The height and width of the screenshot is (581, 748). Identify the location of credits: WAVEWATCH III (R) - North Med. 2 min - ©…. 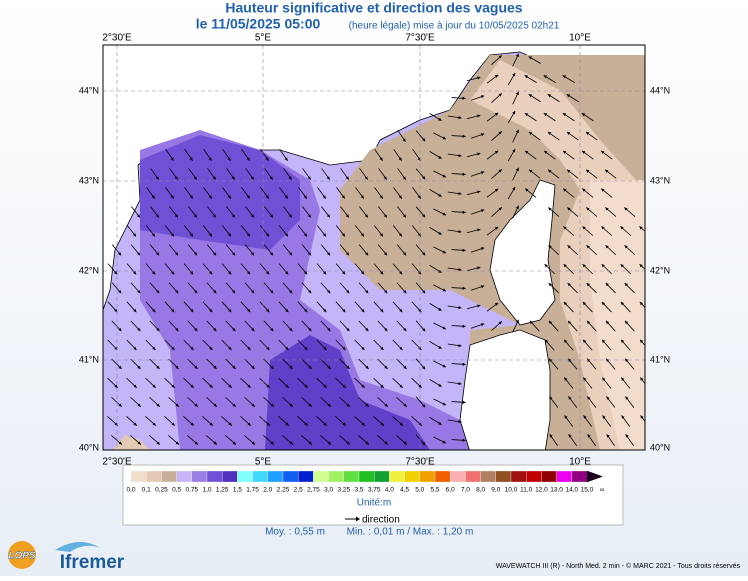
(618, 566).